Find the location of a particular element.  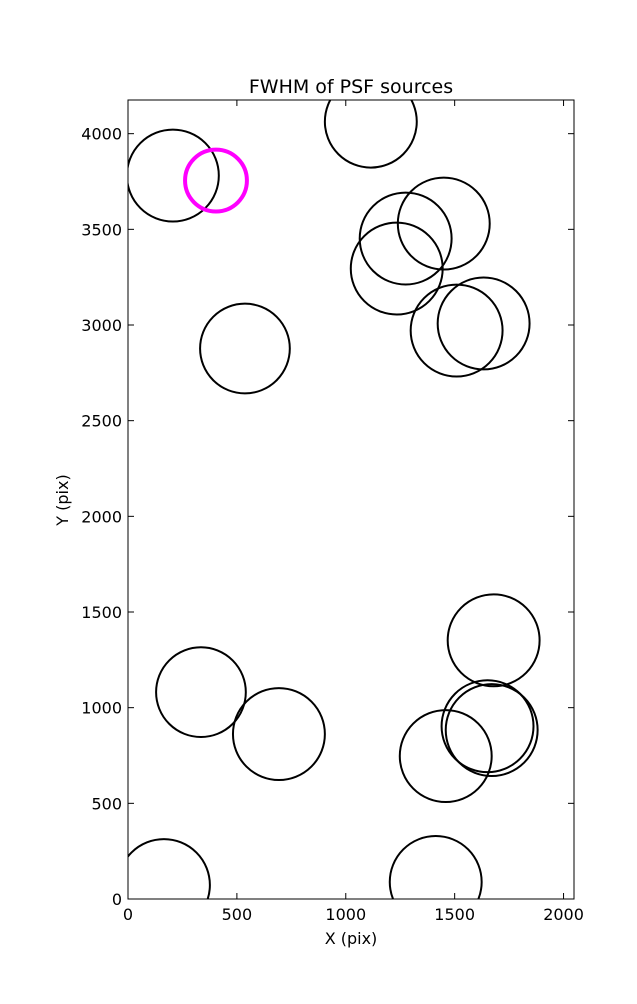

x-tick-label: 1000 is located at coordinates (345, 914).